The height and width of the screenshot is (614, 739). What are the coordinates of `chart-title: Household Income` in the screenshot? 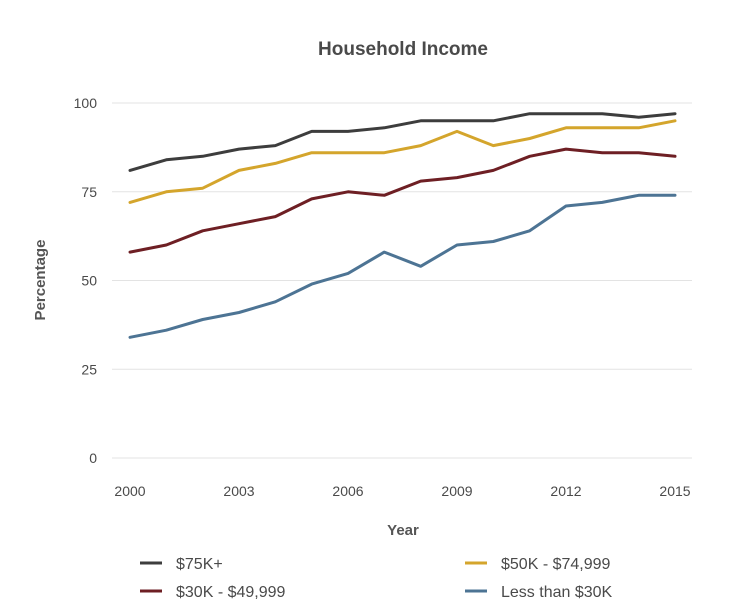 It's located at (403, 49).